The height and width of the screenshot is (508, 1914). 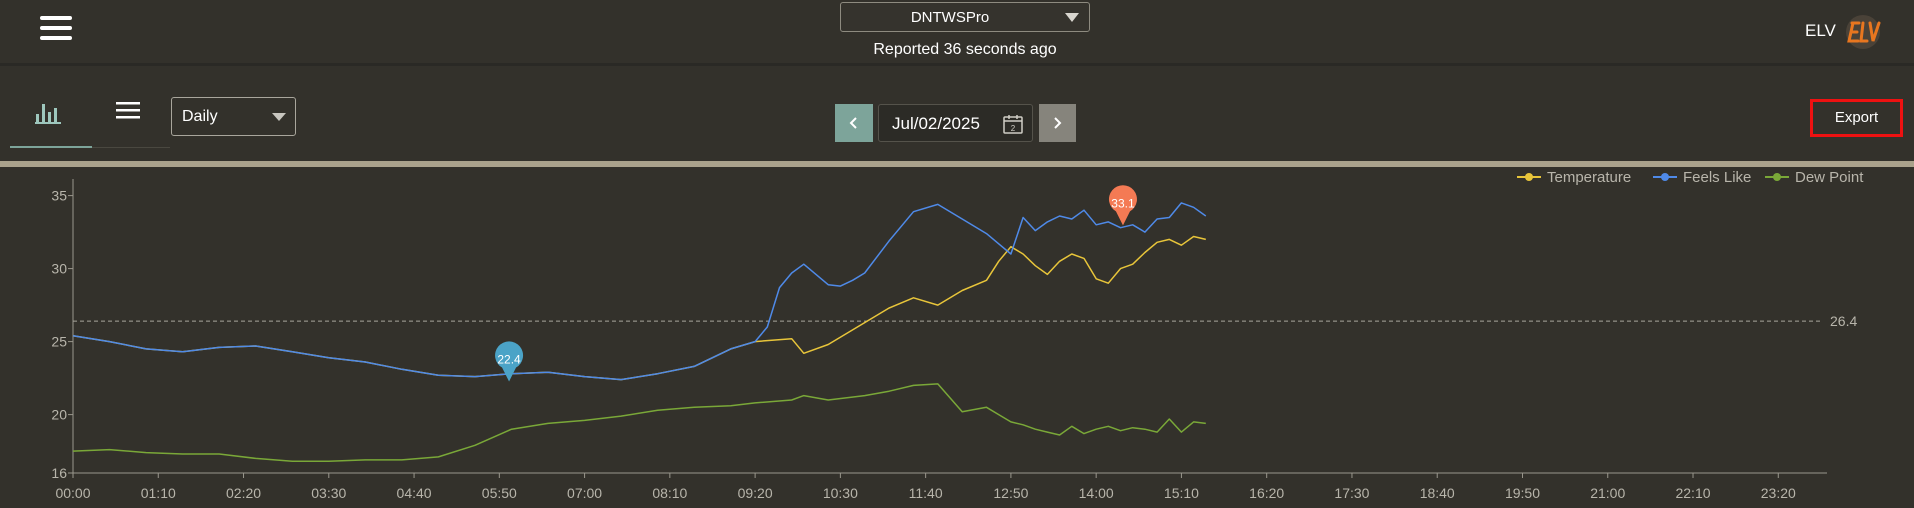 I want to click on legend-item-temperature: Temperature, so click(x=1574, y=177).